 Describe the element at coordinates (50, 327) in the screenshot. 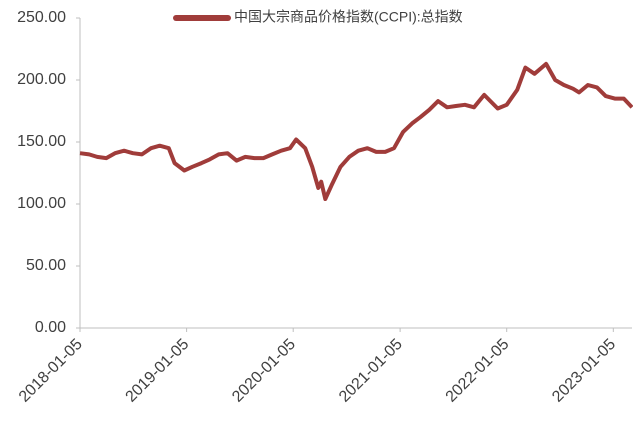

I see `y-tick-label: 0.00` at that location.